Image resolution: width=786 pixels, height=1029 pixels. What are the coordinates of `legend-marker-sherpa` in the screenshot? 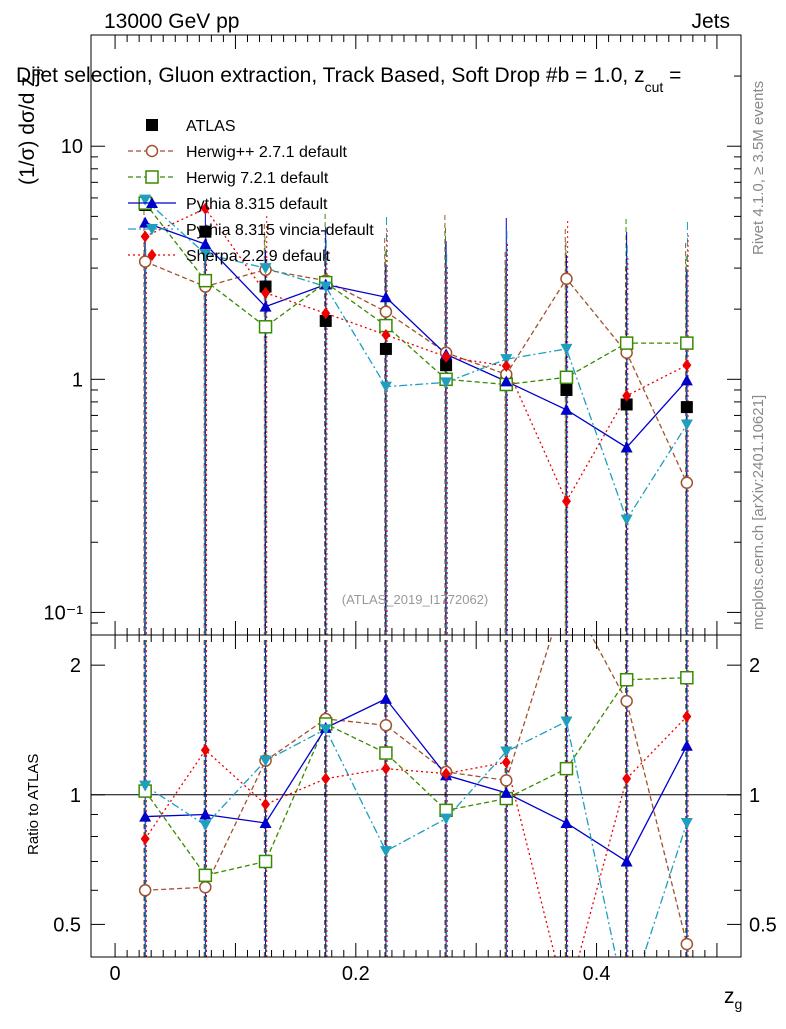 It's located at (152, 255).